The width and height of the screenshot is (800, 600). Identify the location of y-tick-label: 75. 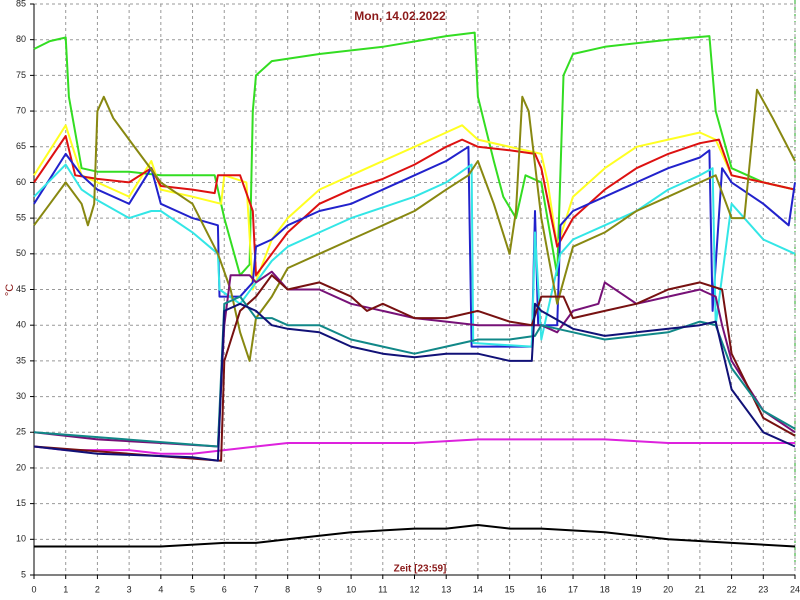
(21, 75).